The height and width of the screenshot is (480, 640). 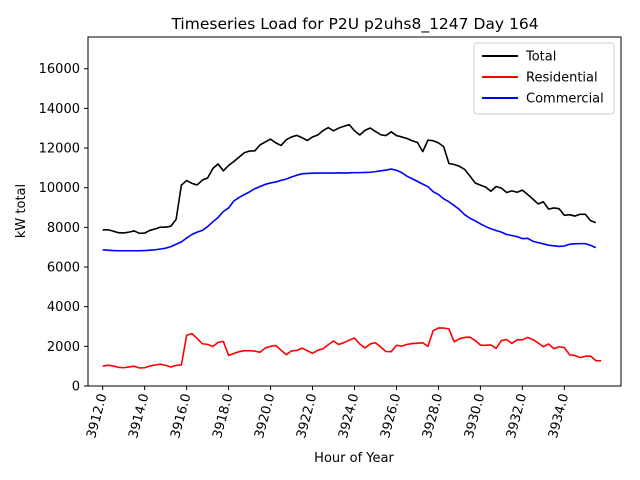 What do you see at coordinates (21, 211) in the screenshot?
I see `y-axis-label: kW total` at bounding box center [21, 211].